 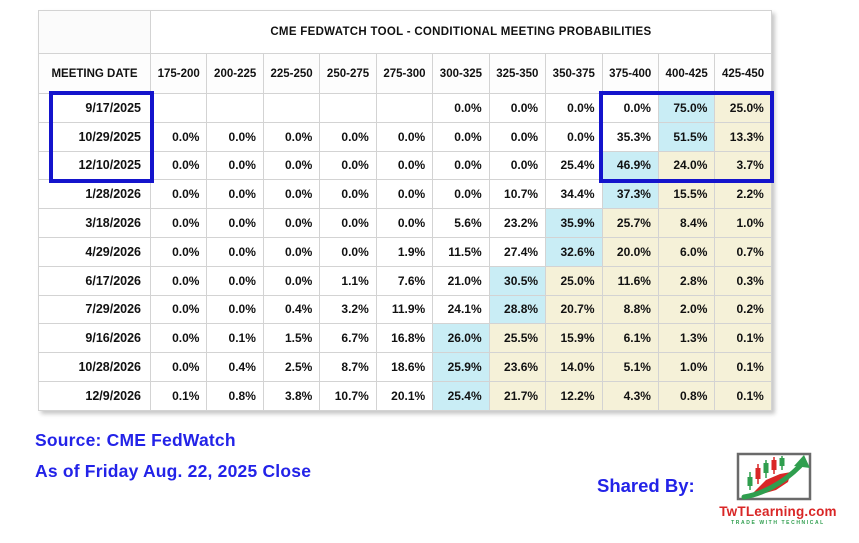 I want to click on corner-cell, so click(x=94, y=32).